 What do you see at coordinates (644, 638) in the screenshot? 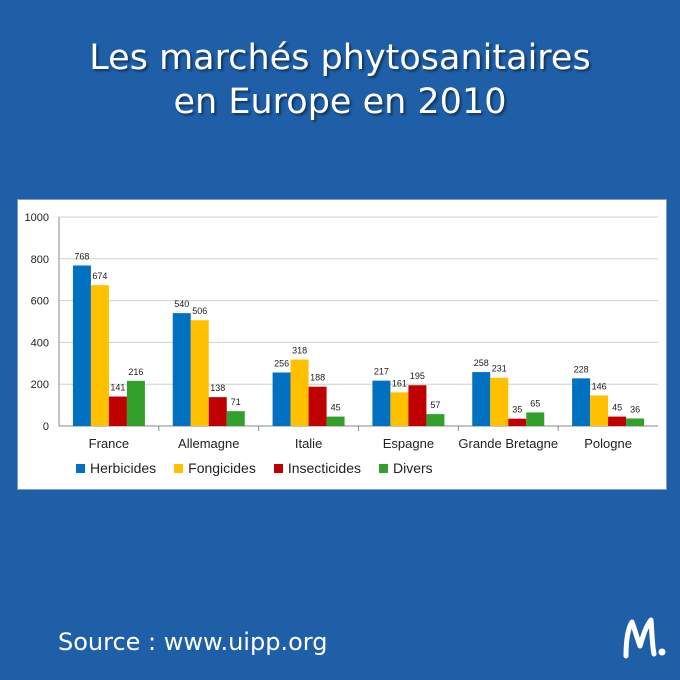
I see `m-logo-icon` at bounding box center [644, 638].